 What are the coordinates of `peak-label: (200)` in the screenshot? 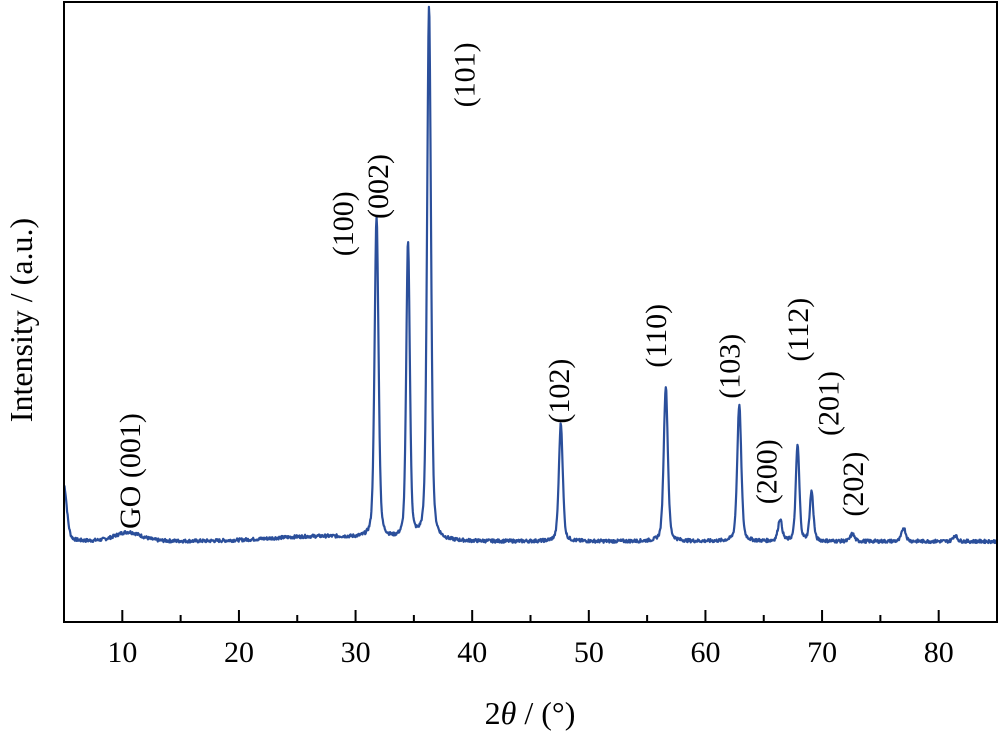 It's located at (767, 471).